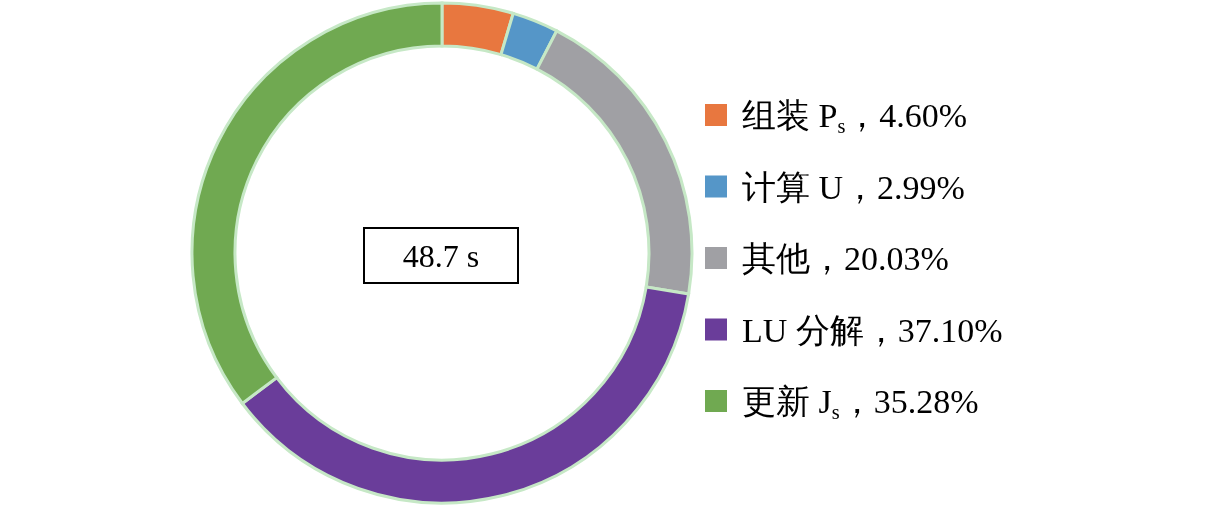  Describe the element at coordinates (845, 258) in the screenshot. I see `legend-label: 其他，20.03%` at that location.